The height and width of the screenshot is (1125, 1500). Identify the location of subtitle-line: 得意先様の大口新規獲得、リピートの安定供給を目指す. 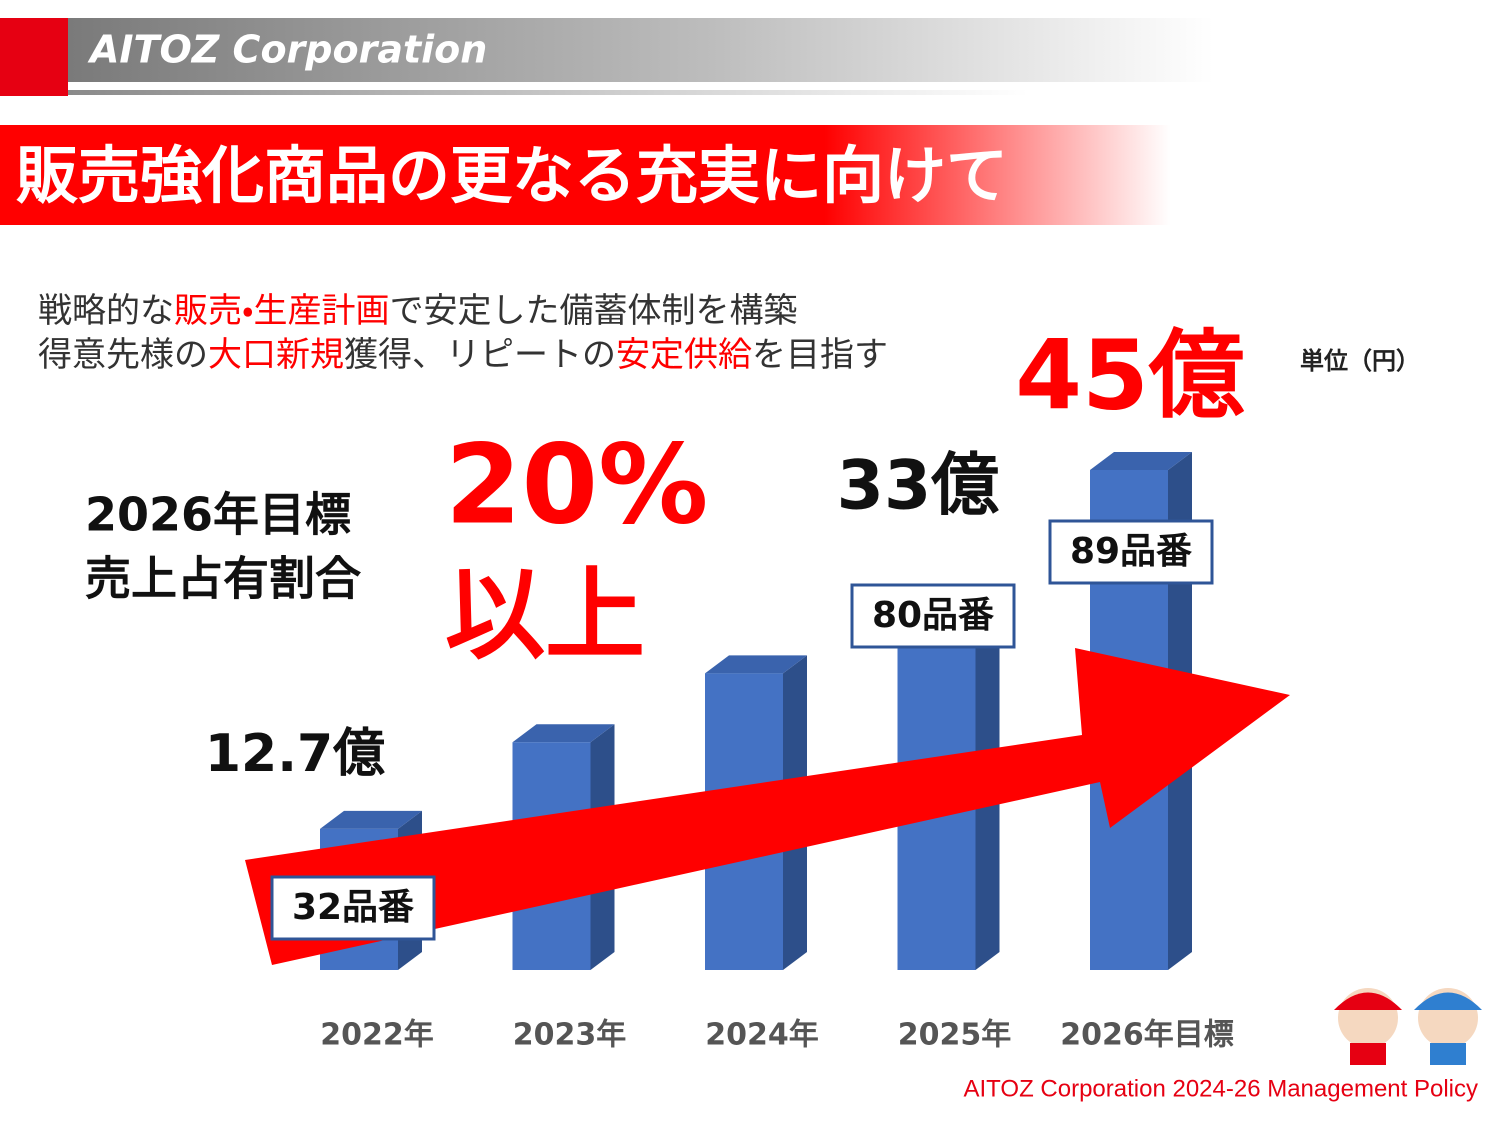
(463, 355).